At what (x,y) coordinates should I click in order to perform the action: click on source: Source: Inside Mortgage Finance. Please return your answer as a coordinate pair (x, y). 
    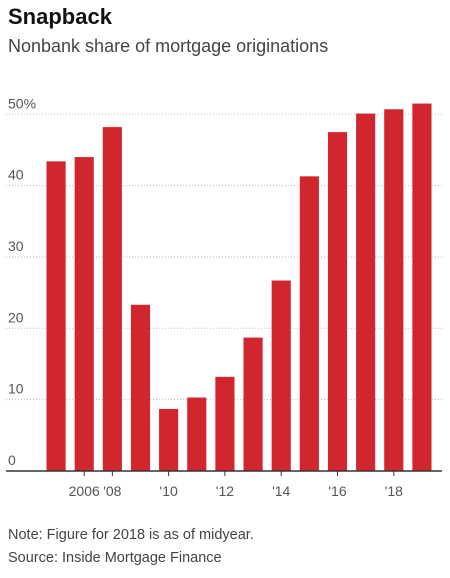
    Looking at the image, I should click on (115, 558).